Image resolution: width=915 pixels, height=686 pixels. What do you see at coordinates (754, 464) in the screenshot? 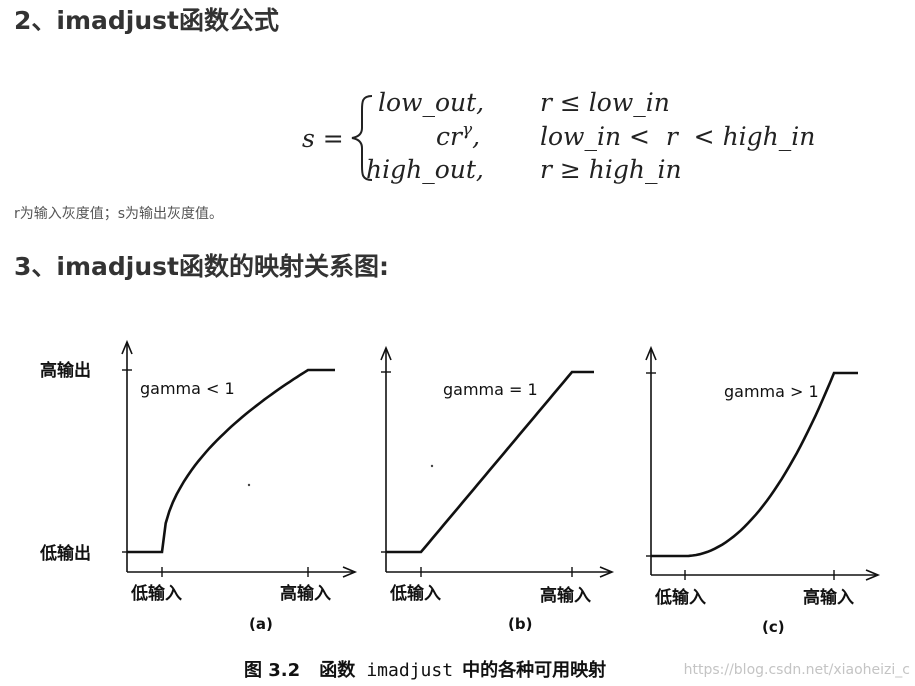
I see `panel-c-mapping-curve` at bounding box center [754, 464].